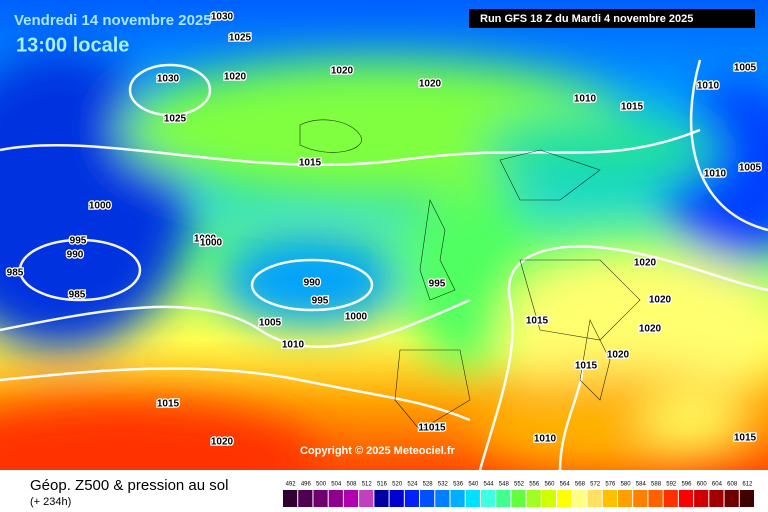 This screenshot has height=512, width=768. Describe the element at coordinates (113, 20) in the screenshot. I see `valid-date: Vendredi 14 novembre 2025` at that location.